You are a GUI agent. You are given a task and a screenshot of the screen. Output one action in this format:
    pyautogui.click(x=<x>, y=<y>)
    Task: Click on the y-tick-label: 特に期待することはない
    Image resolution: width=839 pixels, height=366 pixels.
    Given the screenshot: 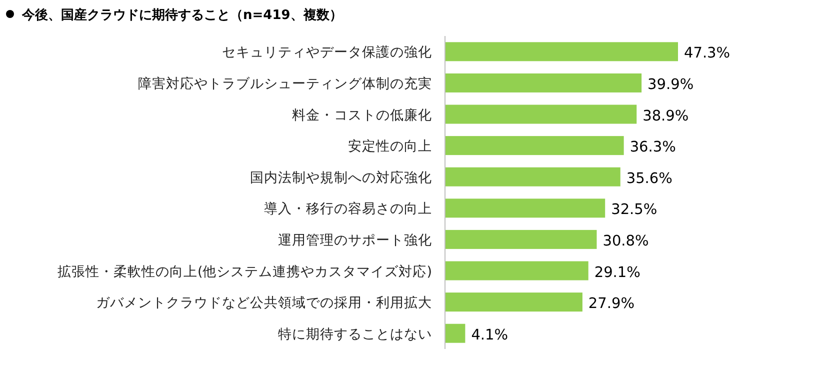 What is the action you would take?
    pyautogui.click(x=355, y=334)
    